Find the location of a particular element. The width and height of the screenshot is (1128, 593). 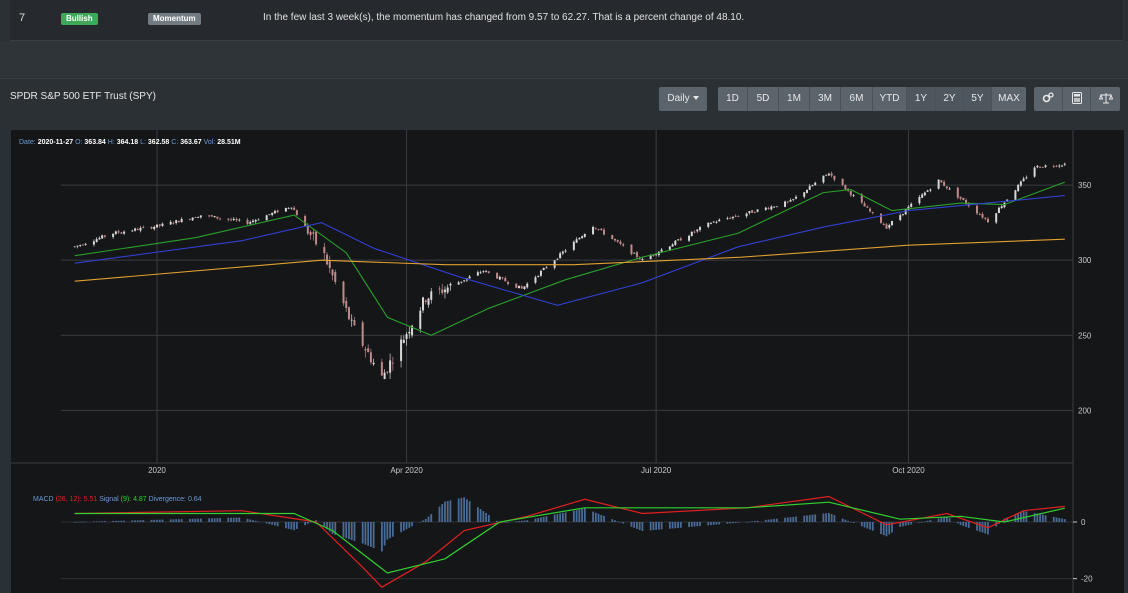

range-button-2y: 2Y is located at coordinates (950, 99).